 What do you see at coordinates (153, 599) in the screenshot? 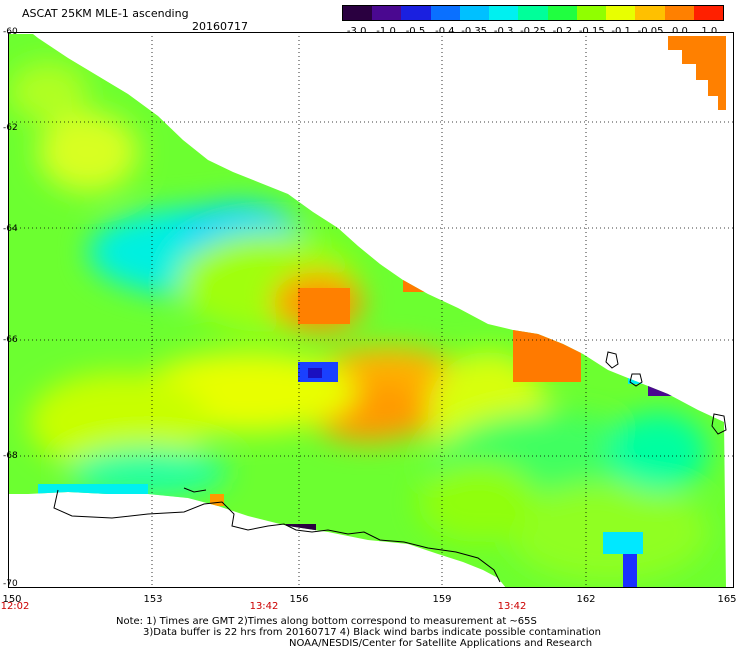
I see `lon-label: 153` at bounding box center [153, 599].